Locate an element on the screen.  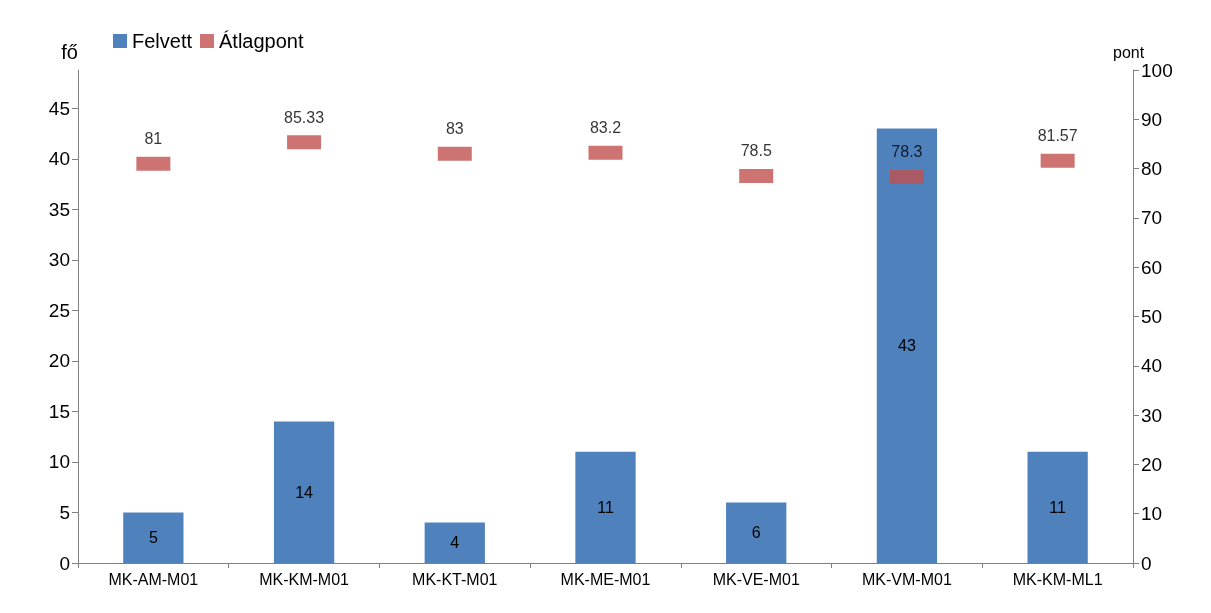
data-label: 4 is located at coordinates (455, 543).